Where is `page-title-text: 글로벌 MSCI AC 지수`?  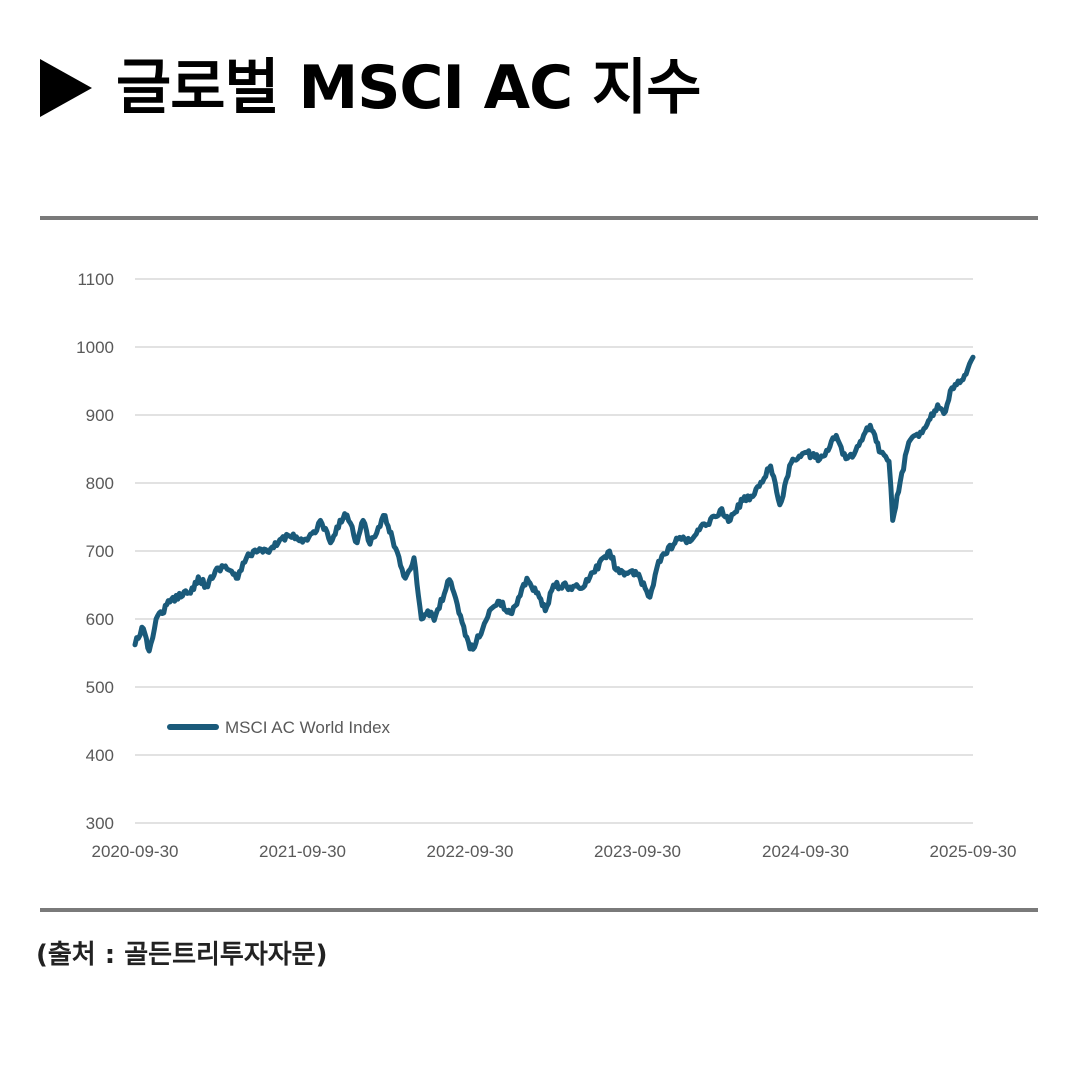
page-title-text: 글로벌 MSCI AC 지수 is located at coordinates (408, 88).